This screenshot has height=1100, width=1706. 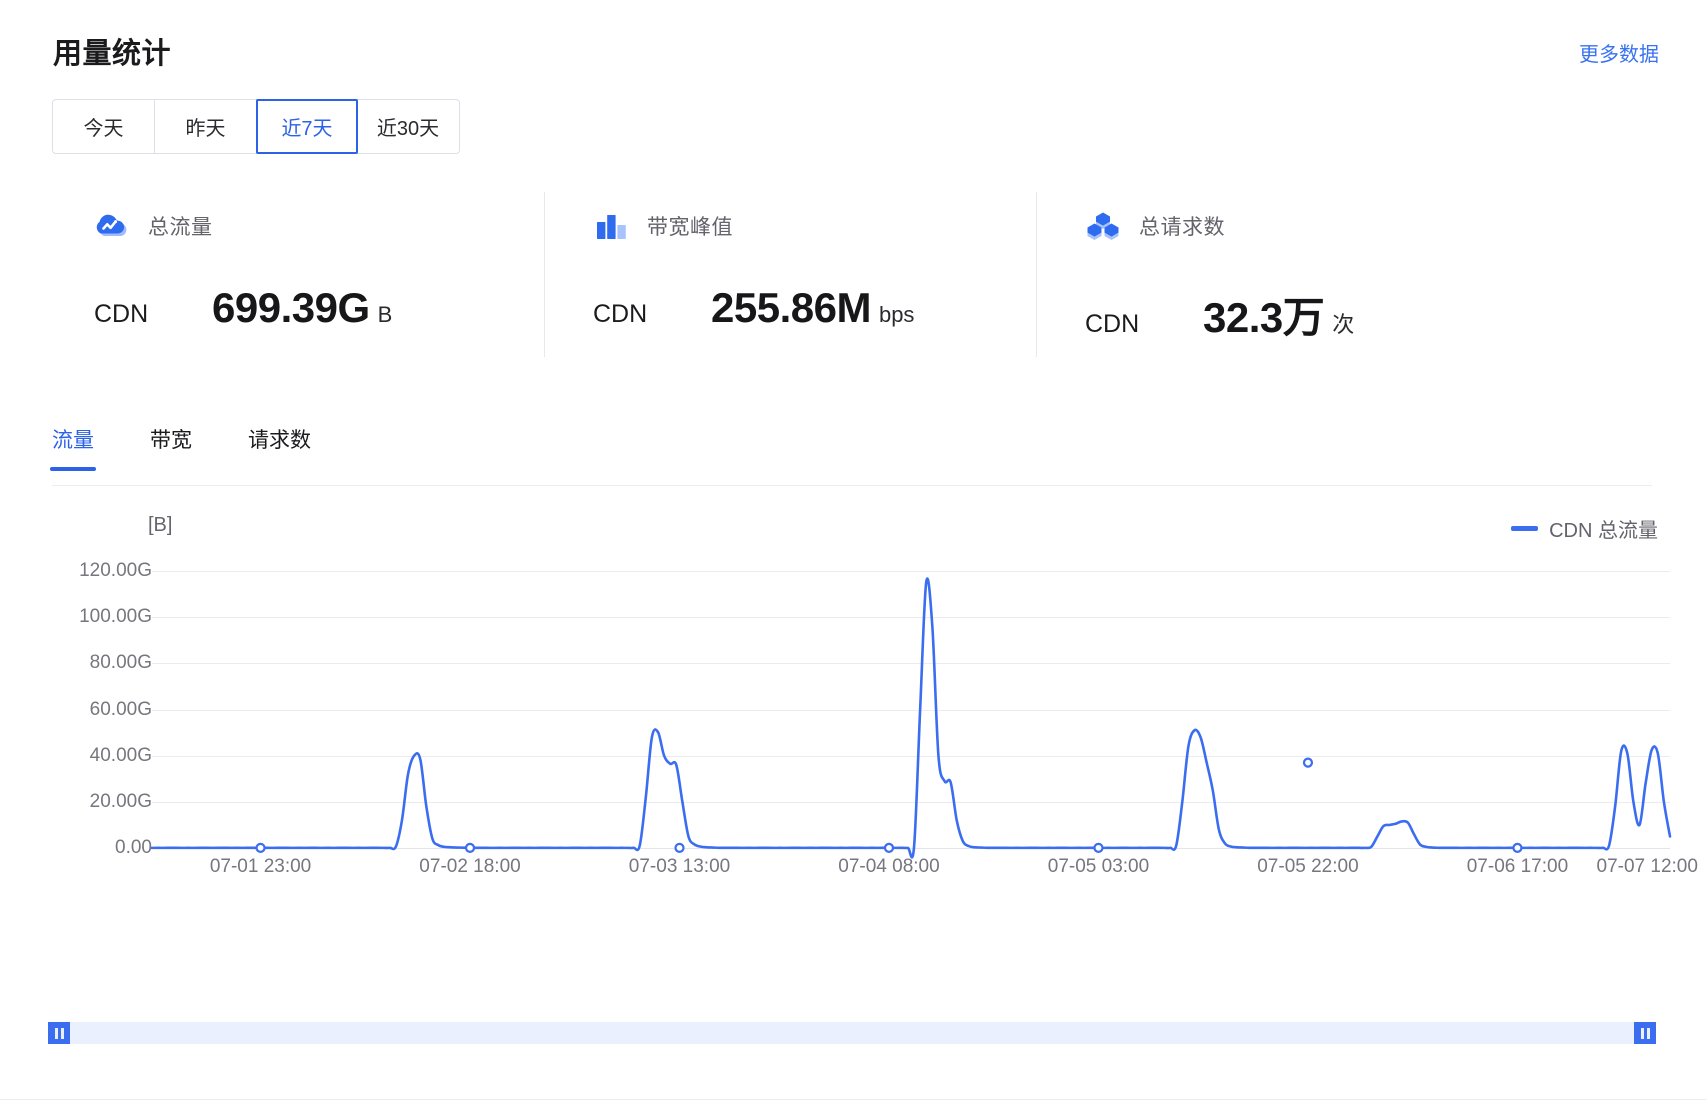 What do you see at coordinates (1525, 528) in the screenshot?
I see `legend-color-swatch` at bounding box center [1525, 528].